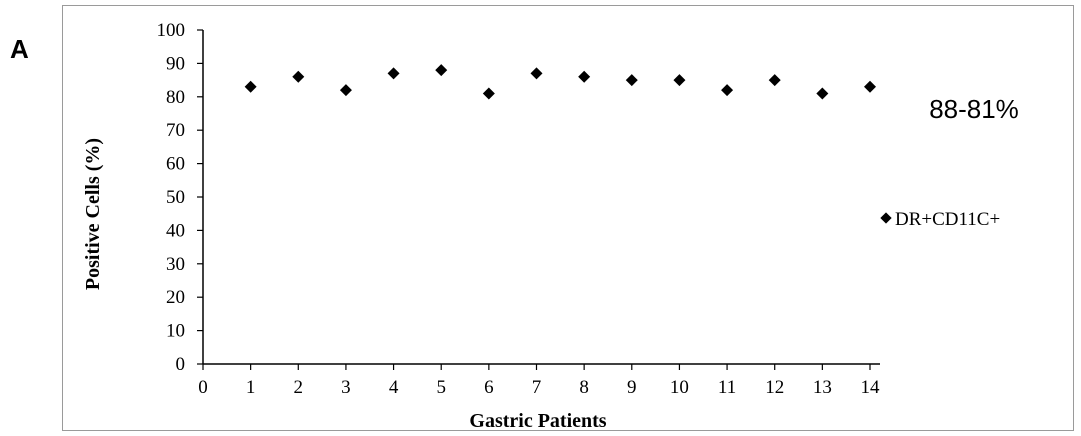  Describe the element at coordinates (537, 387) in the screenshot. I see `x-tick-label: 7` at that location.